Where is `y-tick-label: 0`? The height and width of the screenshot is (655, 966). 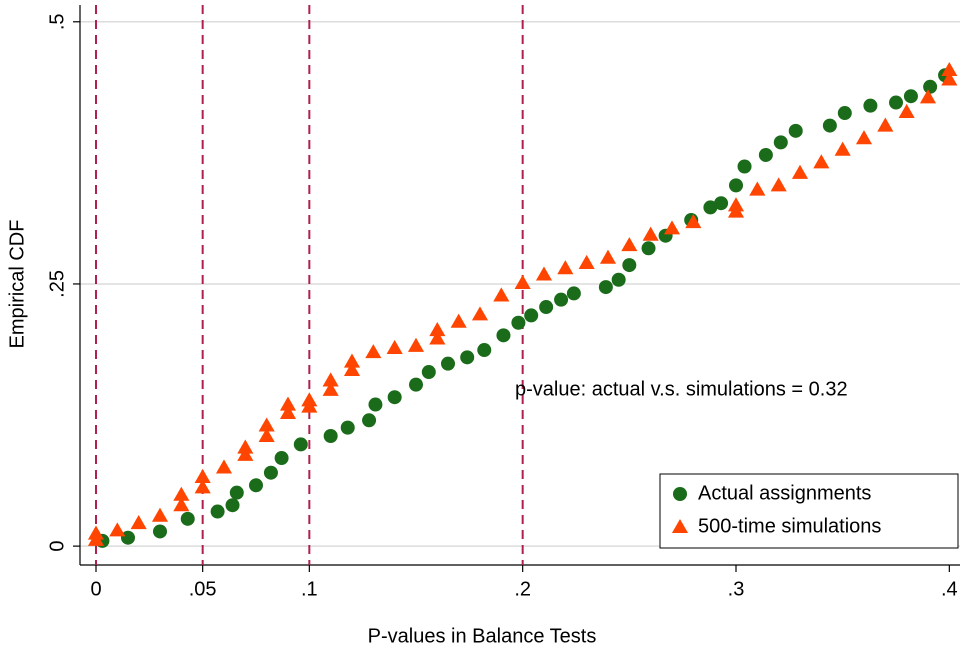 y-tick-label: 0 is located at coordinates (57, 546).